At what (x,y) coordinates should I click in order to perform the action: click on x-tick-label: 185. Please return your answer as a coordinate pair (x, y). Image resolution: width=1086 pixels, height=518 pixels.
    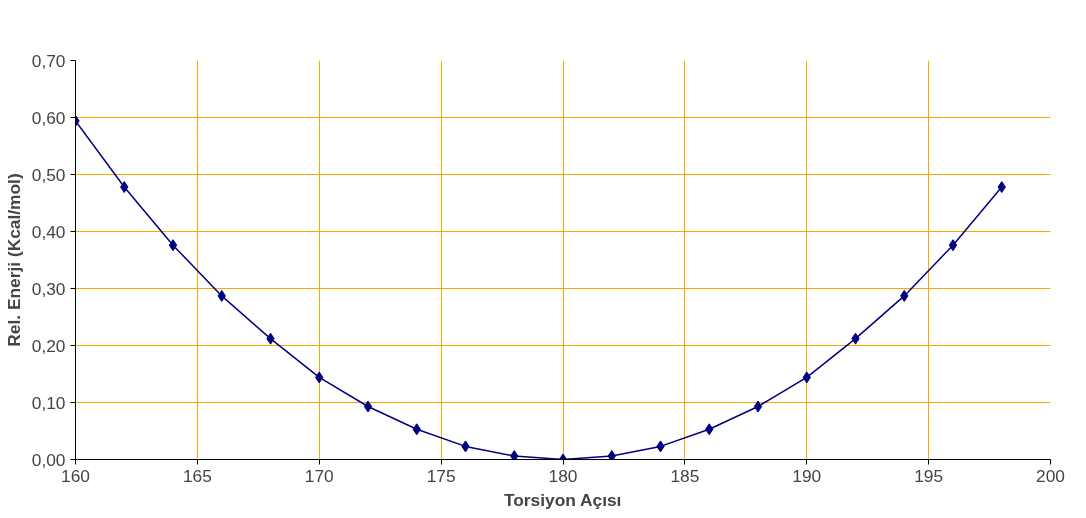
    Looking at the image, I should click on (685, 475).